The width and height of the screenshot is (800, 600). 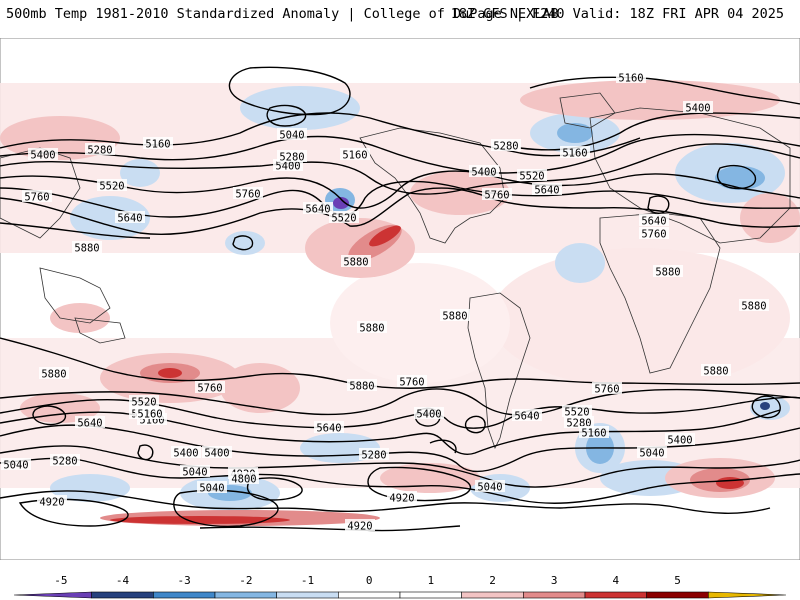 I want to click on colorbar-tick-label: -2, so click(x=245, y=580).